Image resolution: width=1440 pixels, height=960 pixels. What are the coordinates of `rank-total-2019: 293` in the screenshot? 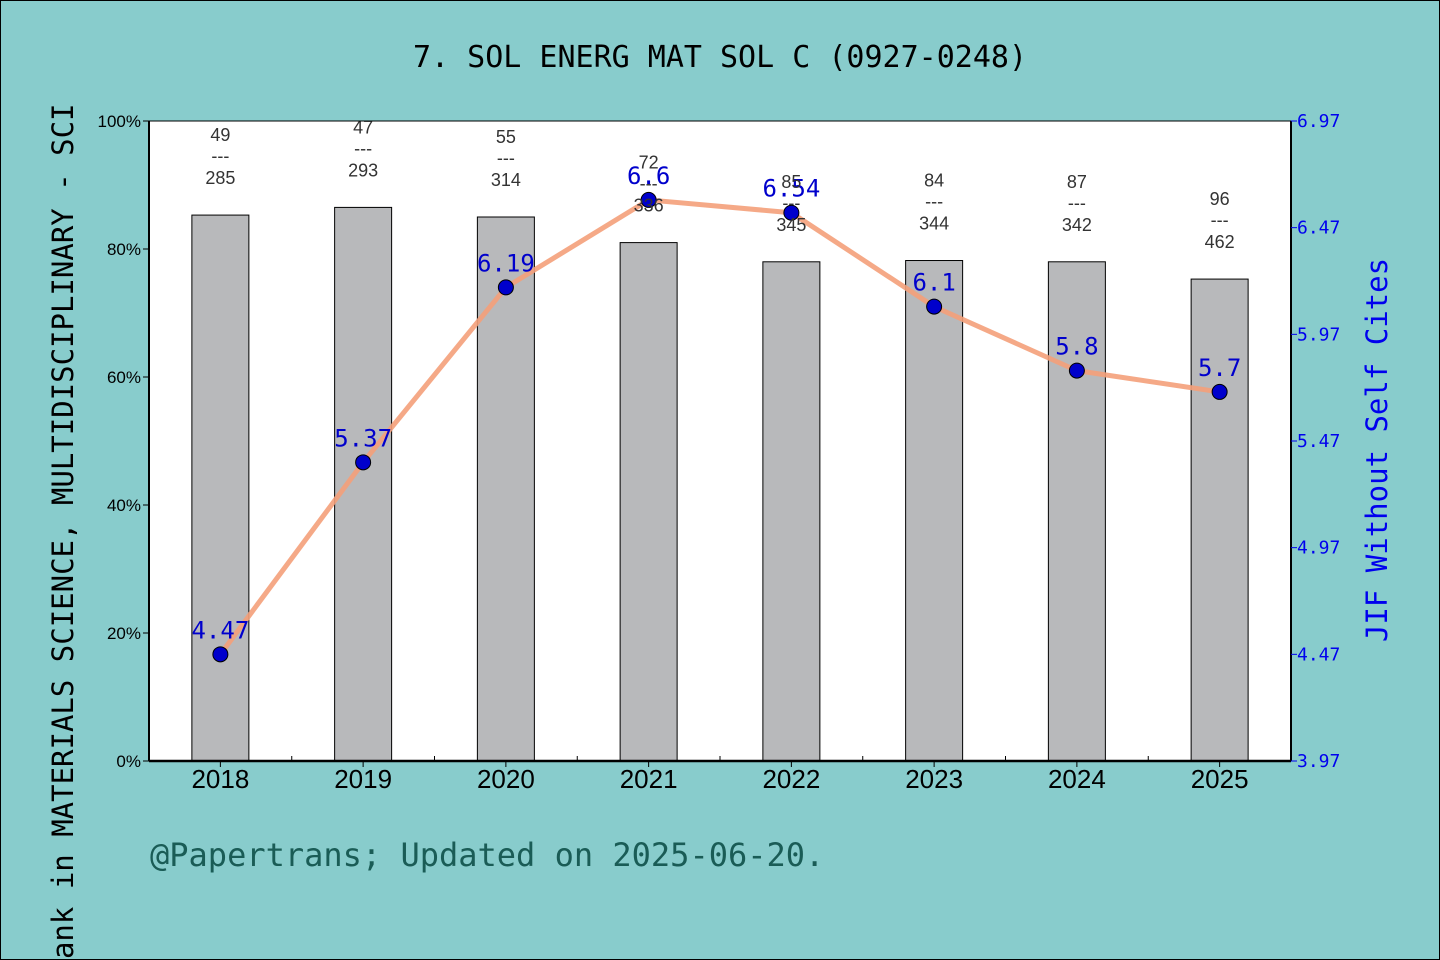 It's located at (363, 170).